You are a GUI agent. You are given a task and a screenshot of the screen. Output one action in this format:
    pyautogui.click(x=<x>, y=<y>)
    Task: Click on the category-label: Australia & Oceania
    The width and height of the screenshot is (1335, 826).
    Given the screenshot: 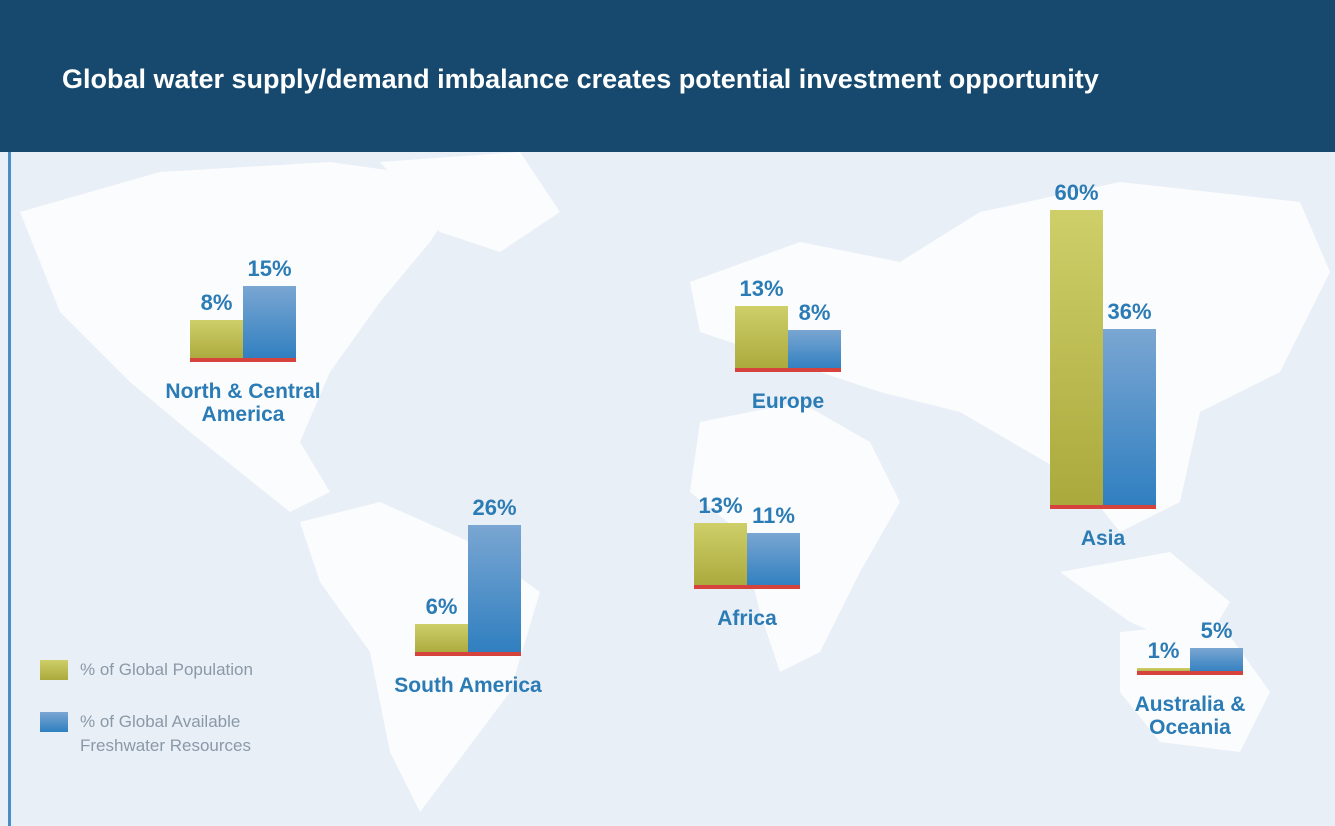 What is the action you would take?
    pyautogui.click(x=1190, y=716)
    